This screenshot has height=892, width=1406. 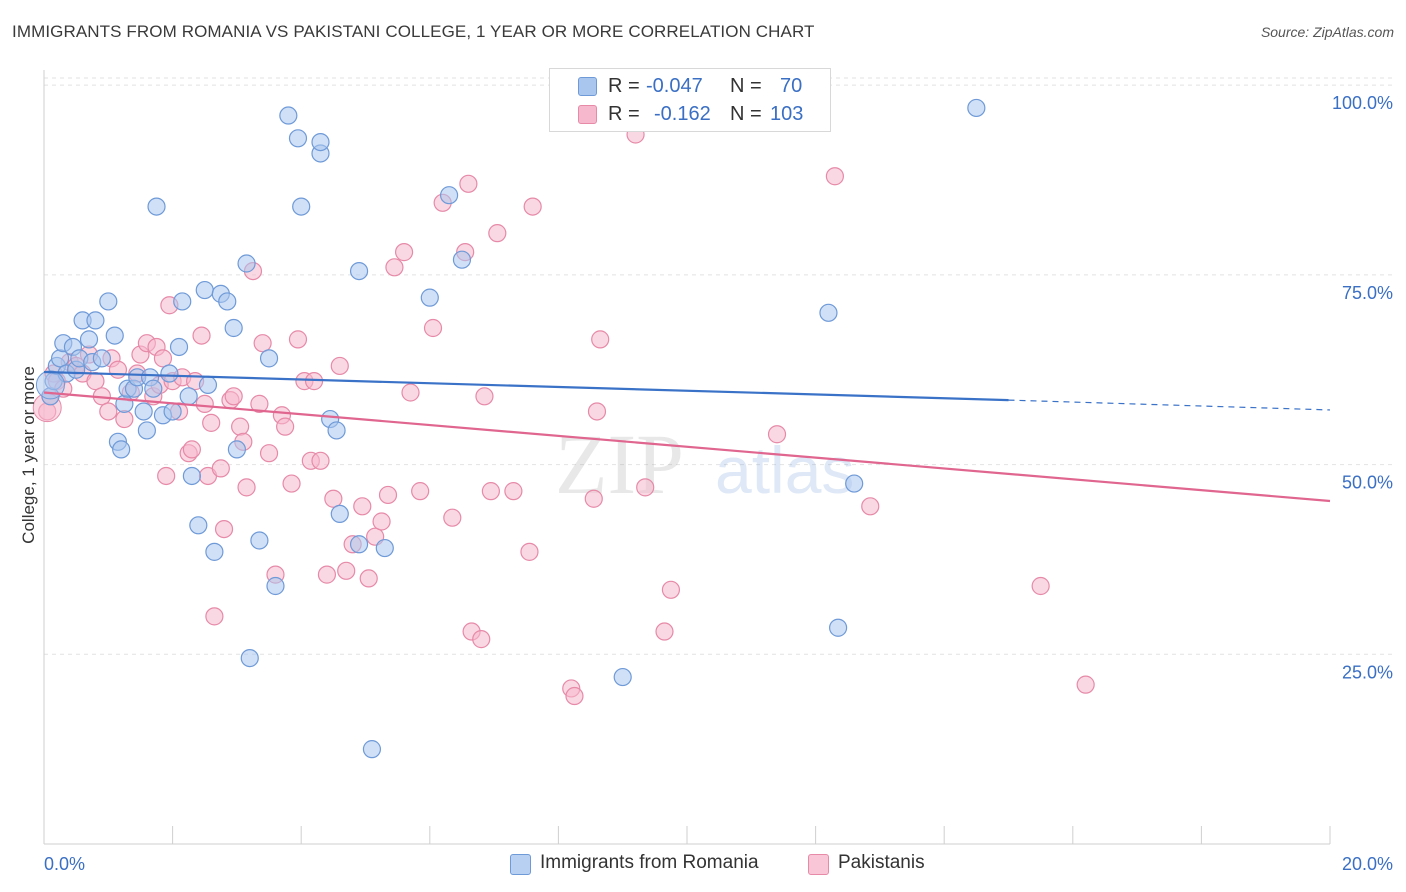 I want to click on legend-label: Pakistanis, so click(x=881, y=862).